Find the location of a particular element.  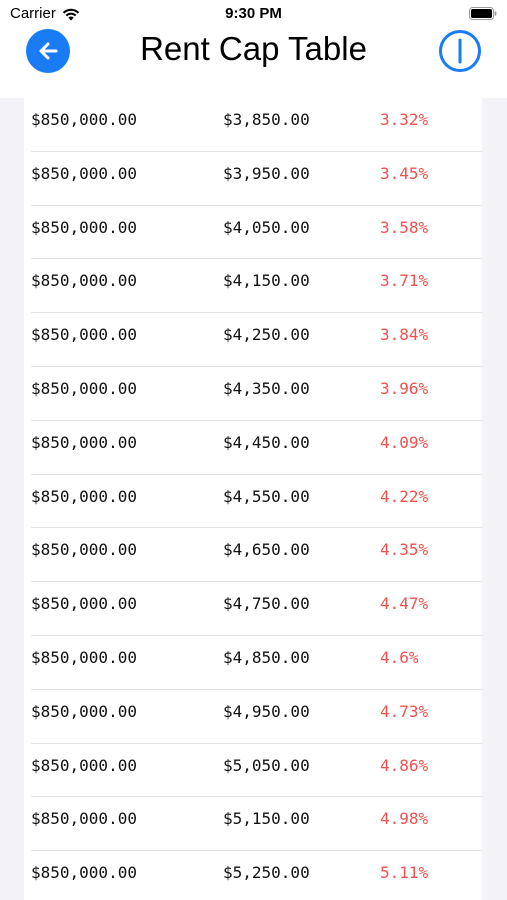

table-row: $850,000.00 $4,850.00 4.6% is located at coordinates (253, 663).